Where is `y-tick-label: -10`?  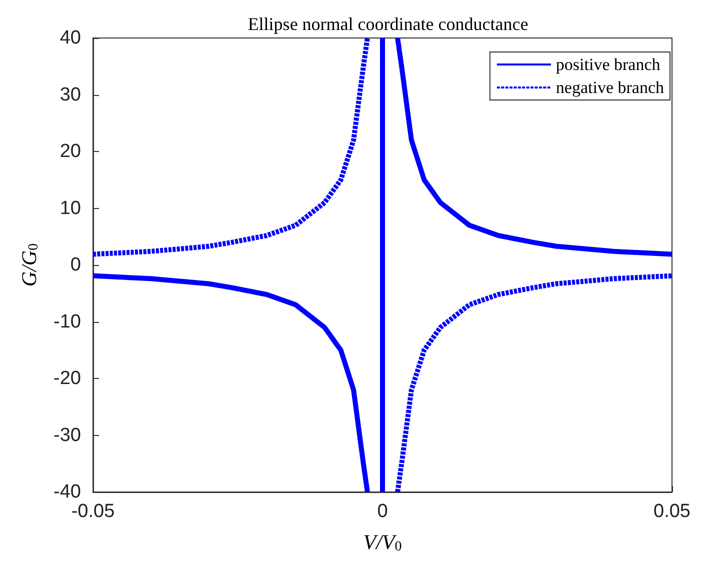
y-tick-label: -10 is located at coordinates (67, 321).